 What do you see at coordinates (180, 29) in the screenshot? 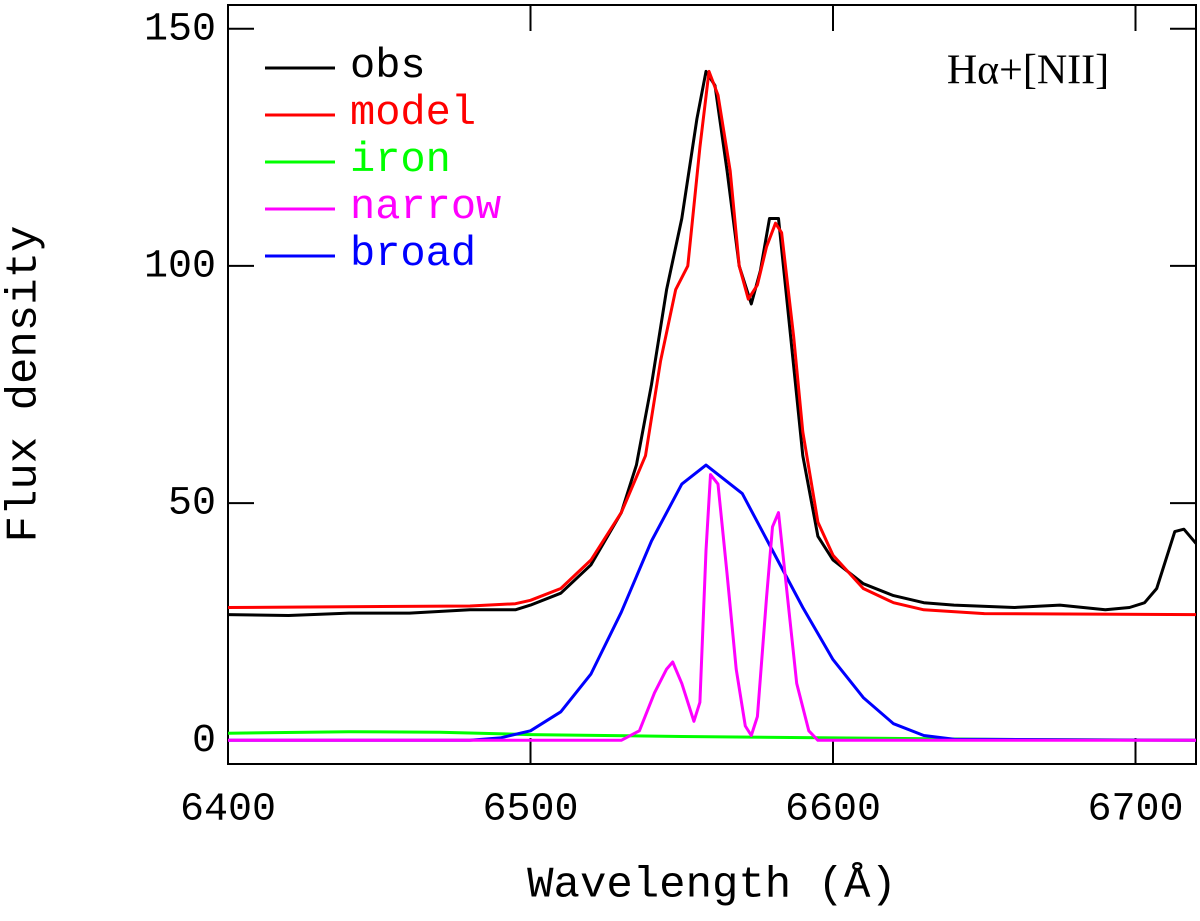
I see `y-tick-label: 150` at bounding box center [180, 29].